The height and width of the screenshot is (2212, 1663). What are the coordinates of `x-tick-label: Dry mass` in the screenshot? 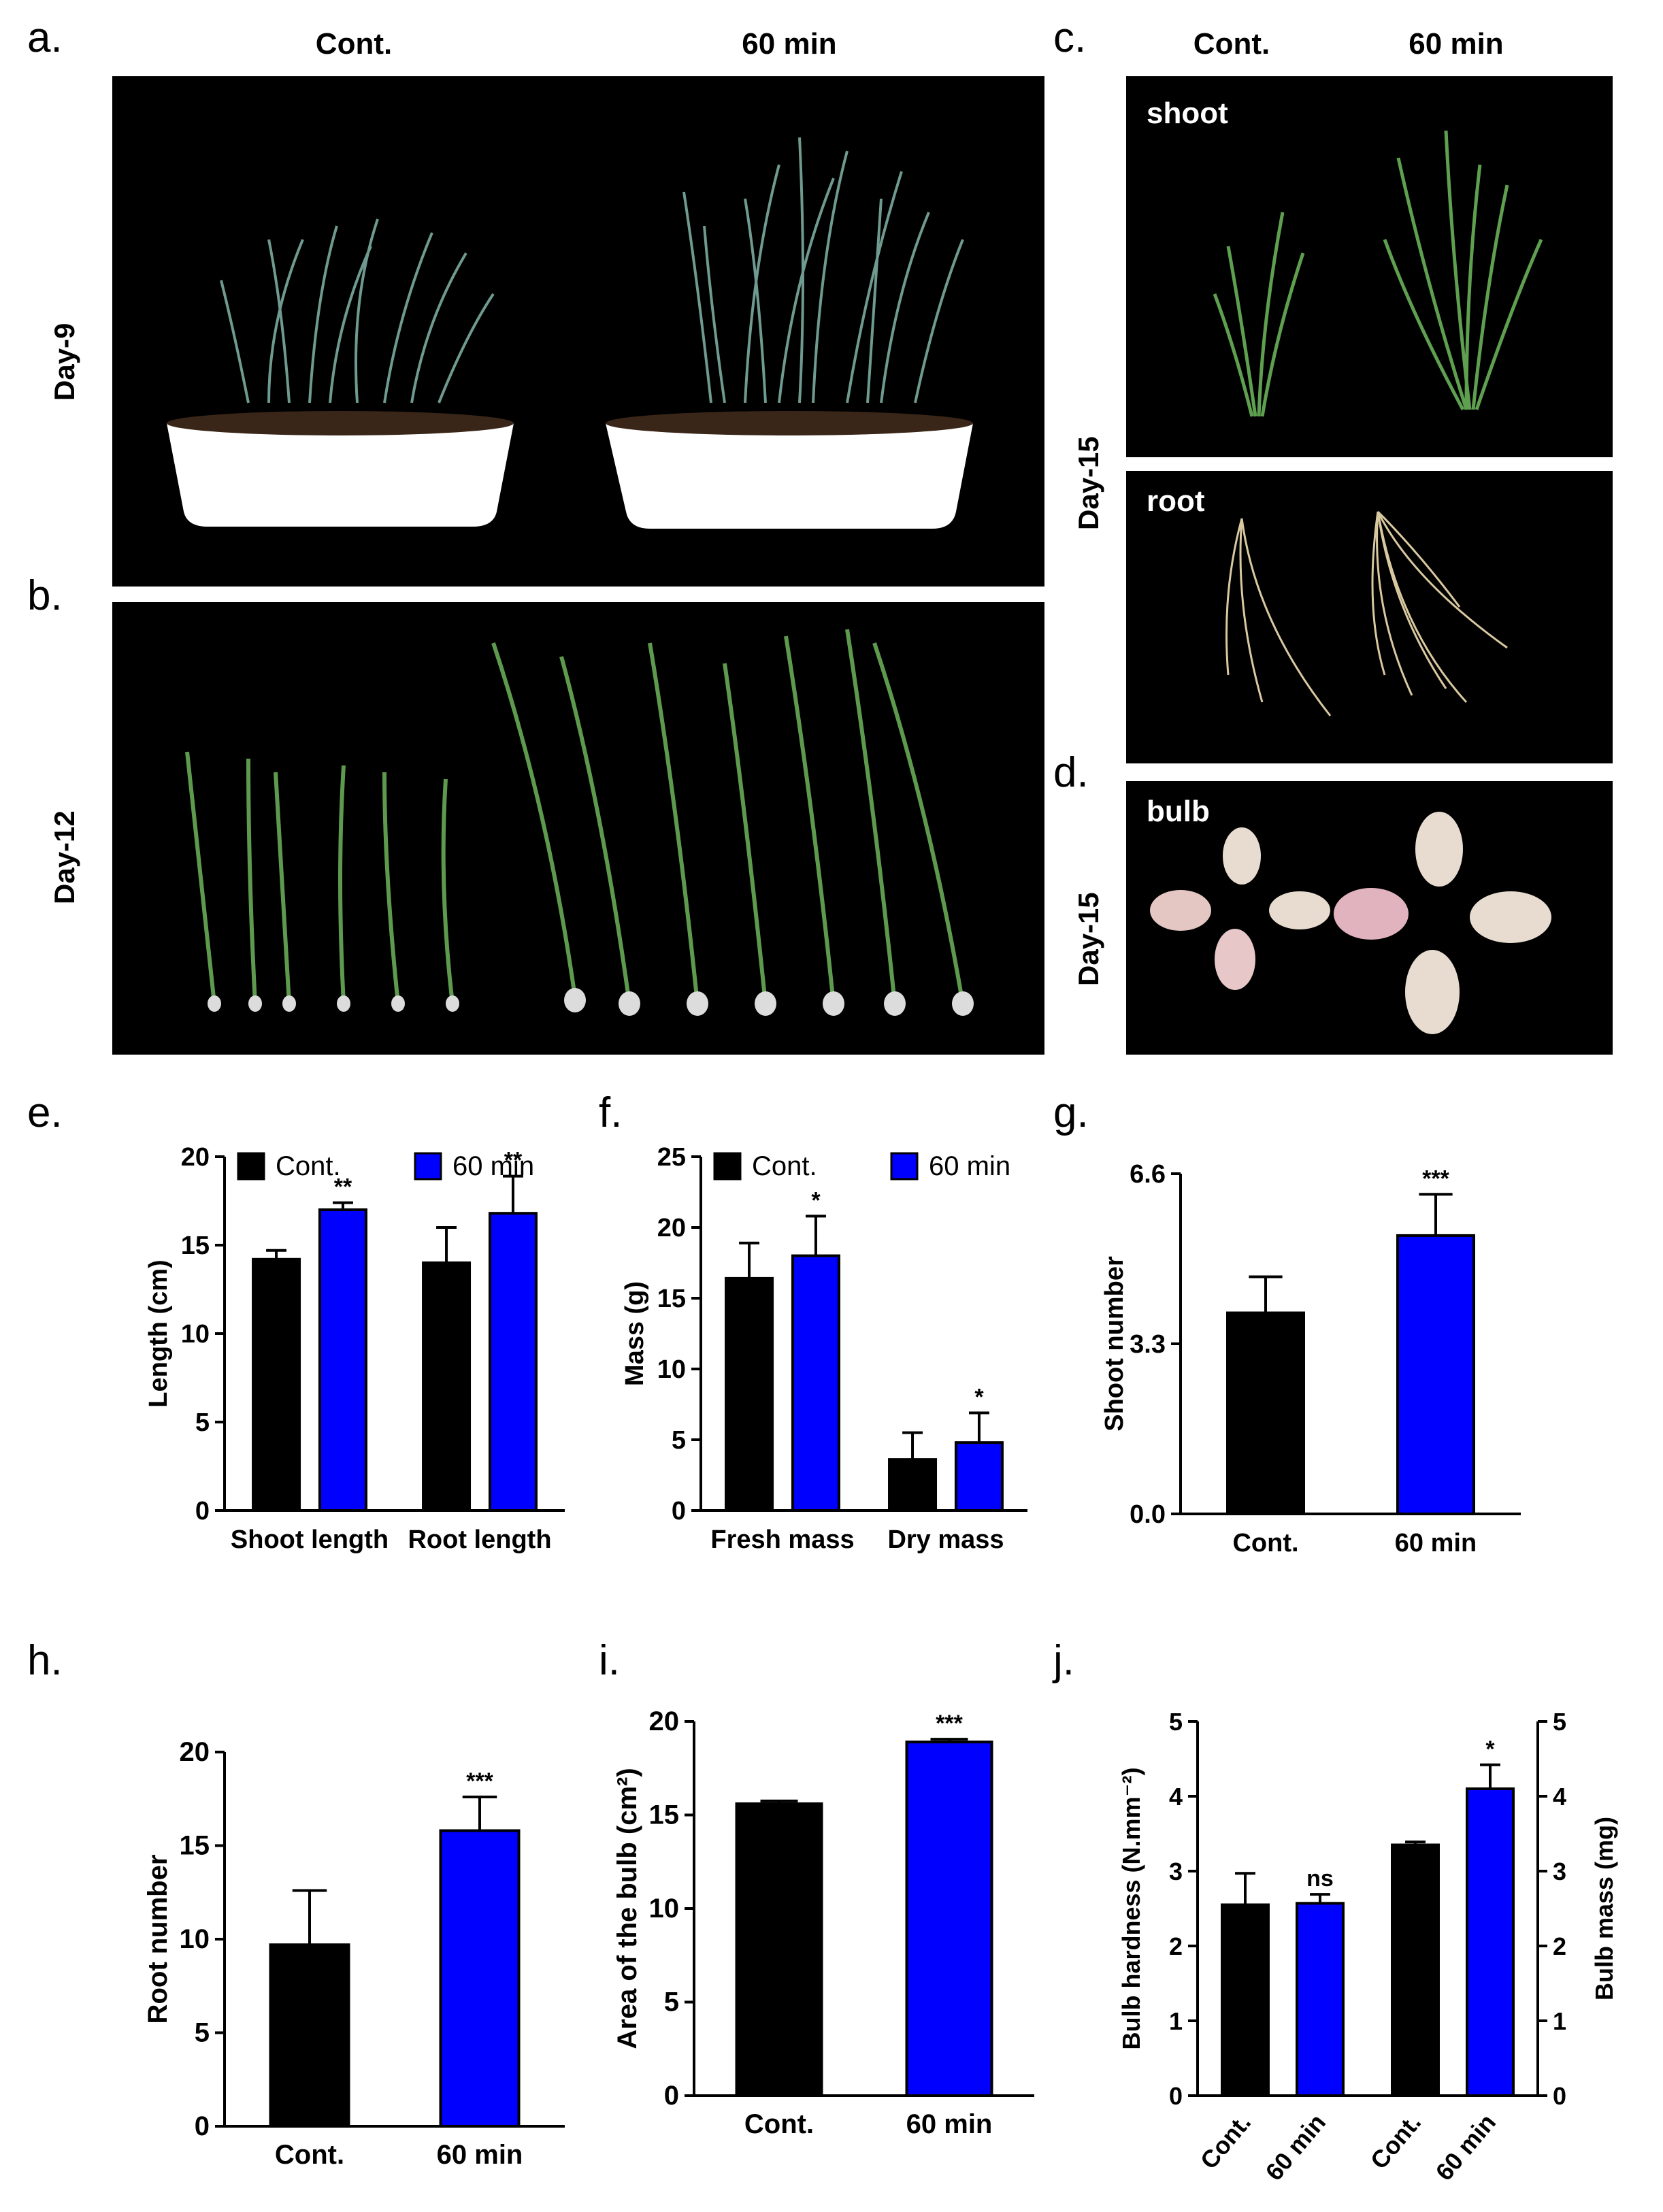 It's located at (945, 1539).